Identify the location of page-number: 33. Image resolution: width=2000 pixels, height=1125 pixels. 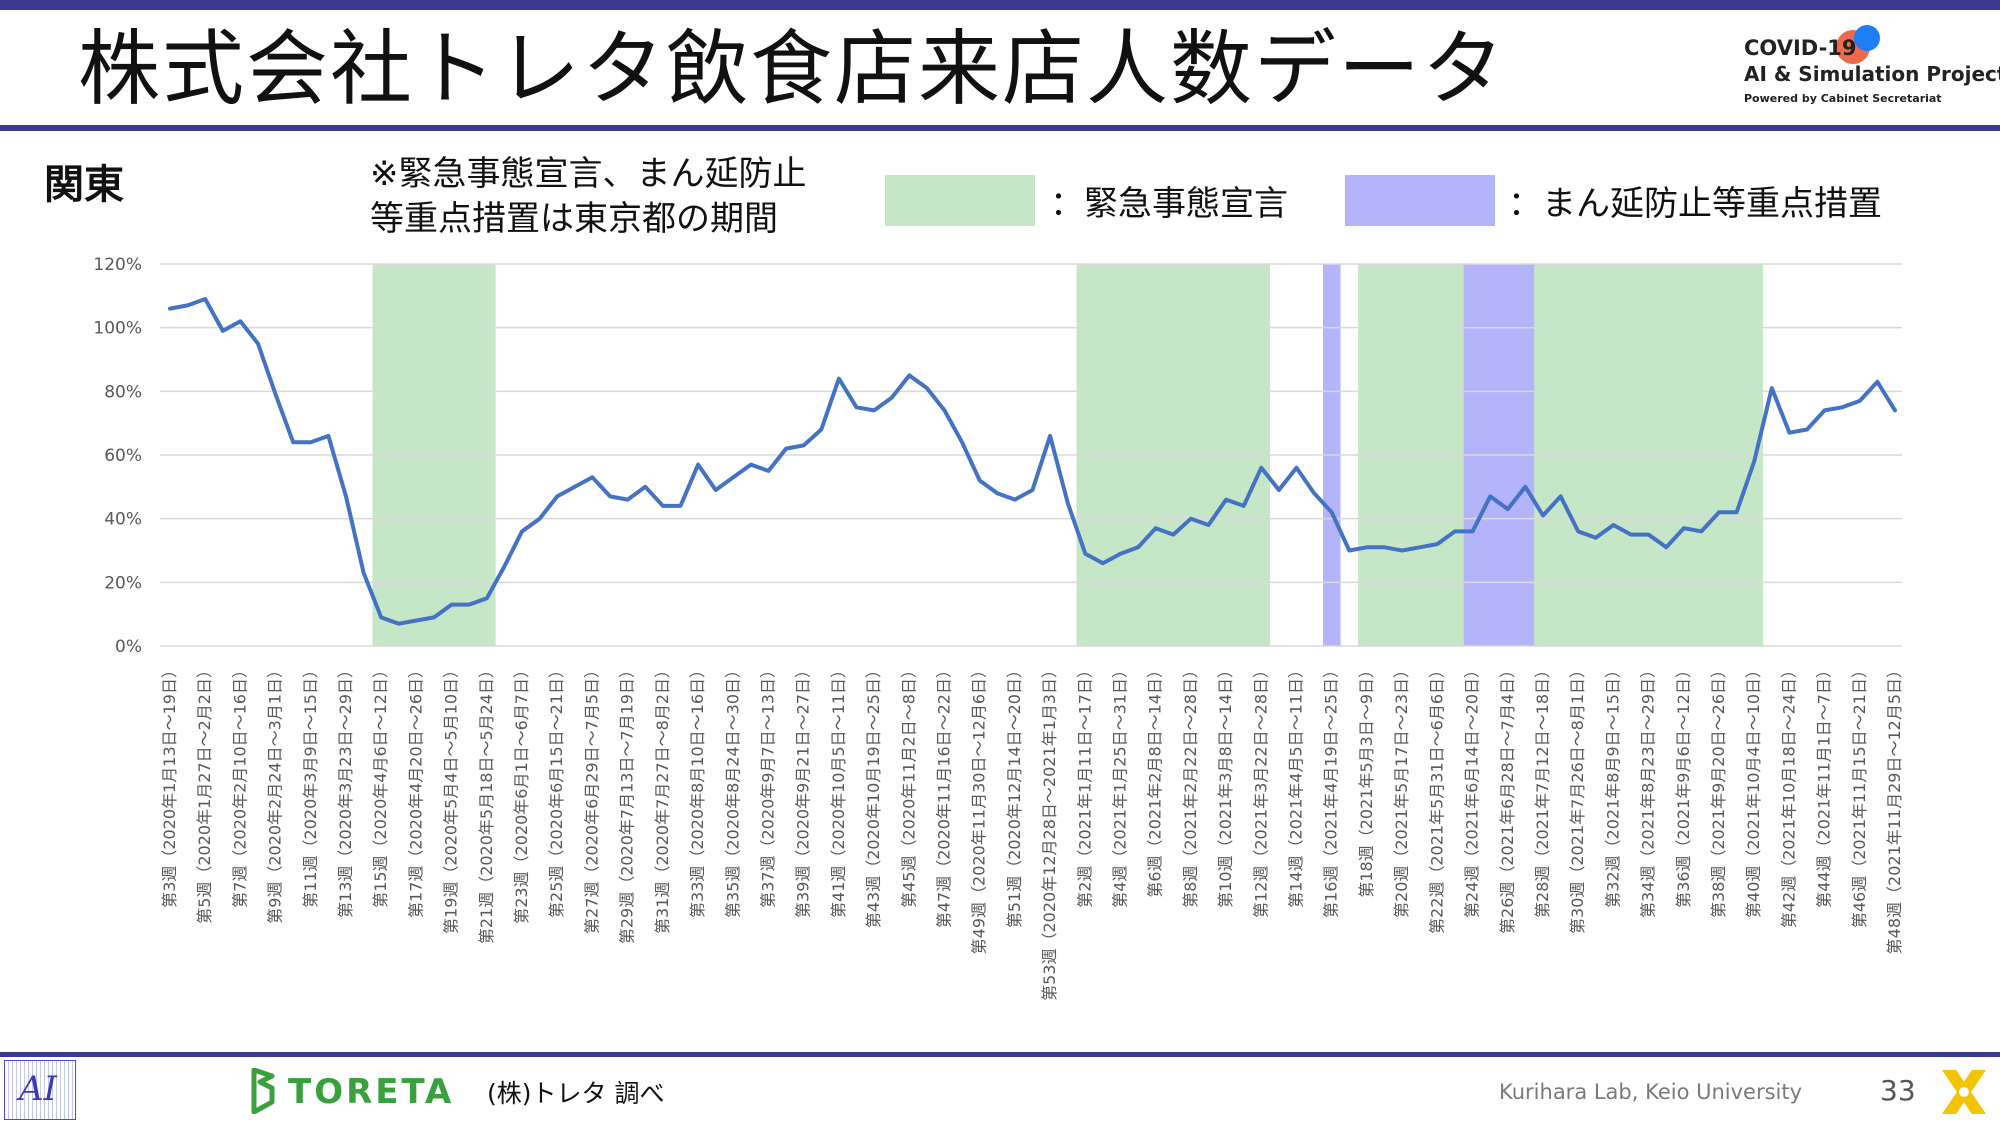
(1898, 1090).